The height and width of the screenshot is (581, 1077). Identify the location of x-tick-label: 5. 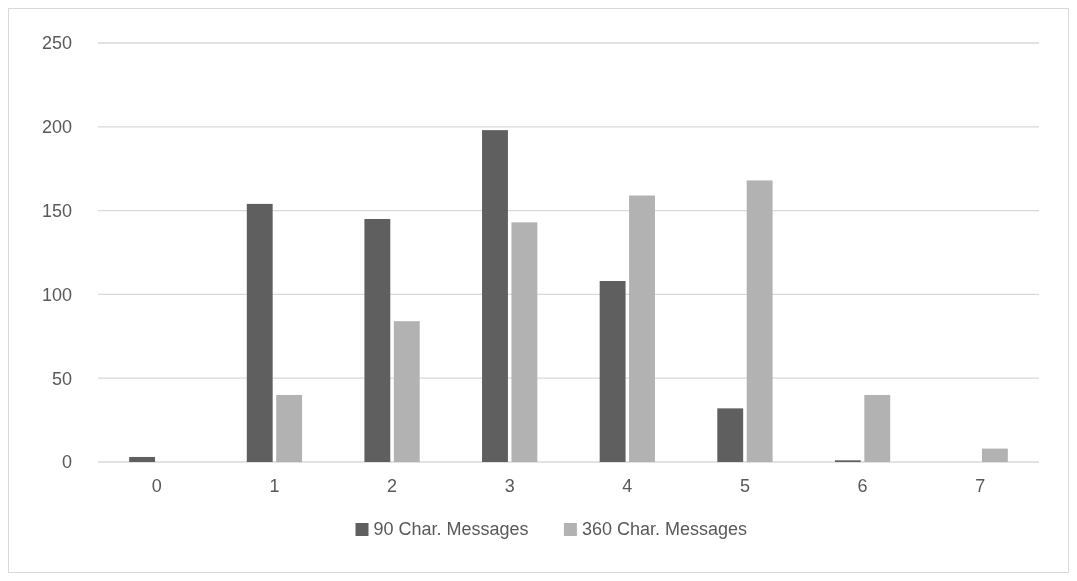
(744, 486).